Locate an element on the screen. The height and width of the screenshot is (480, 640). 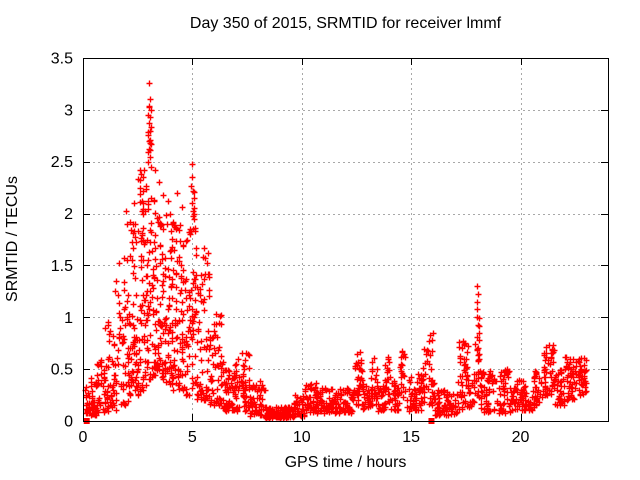
y-tick-label: 1 is located at coordinates (68, 318).